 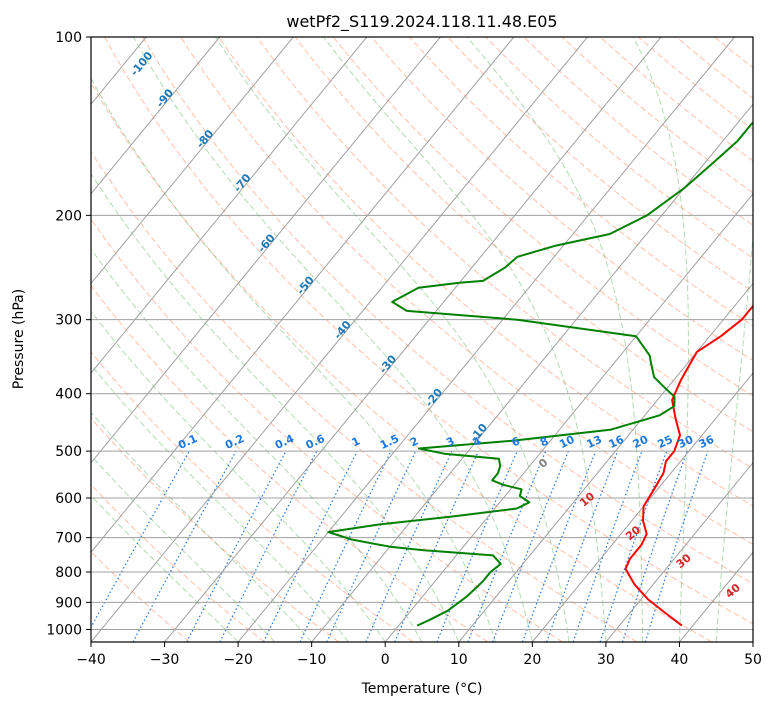 What do you see at coordinates (641, 442) in the screenshot?
I see `mixing-ratio-label: 20` at bounding box center [641, 442].